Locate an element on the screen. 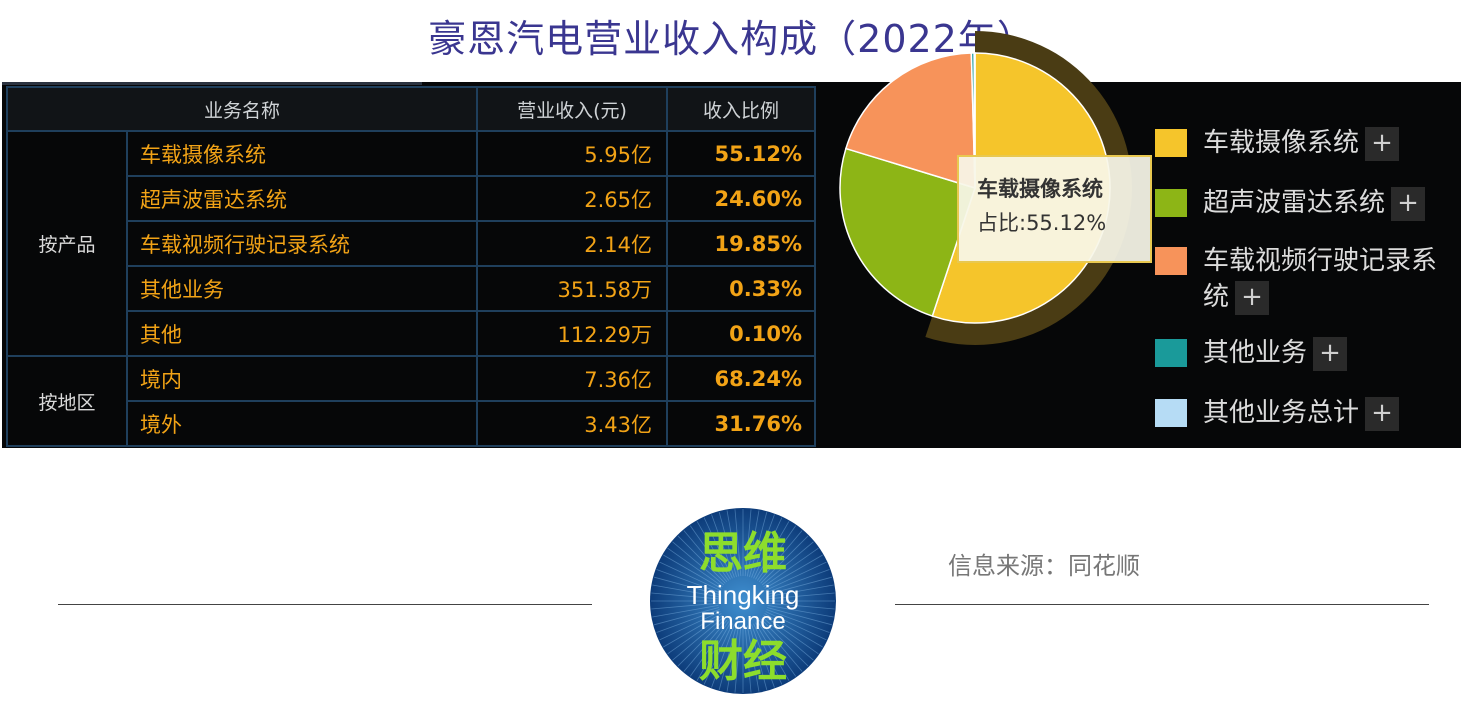 The height and width of the screenshot is (702, 1464). header-business-name: 业务名称 is located at coordinates (242, 109).